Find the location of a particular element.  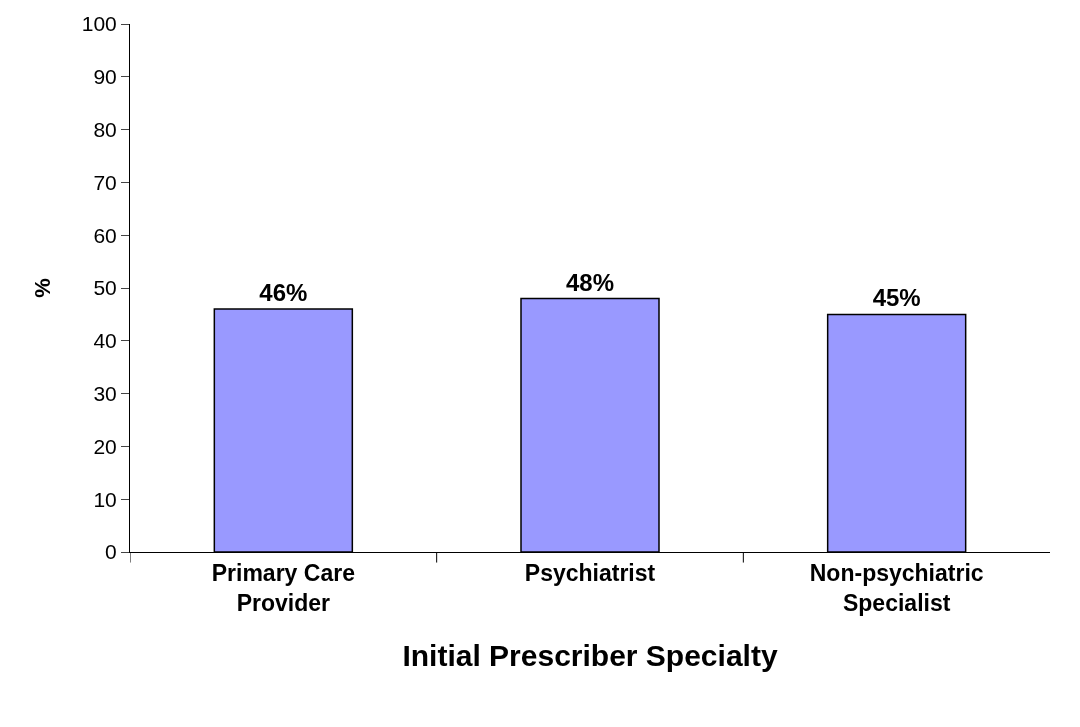

y-tick-label: 60 is located at coordinates (105, 235).